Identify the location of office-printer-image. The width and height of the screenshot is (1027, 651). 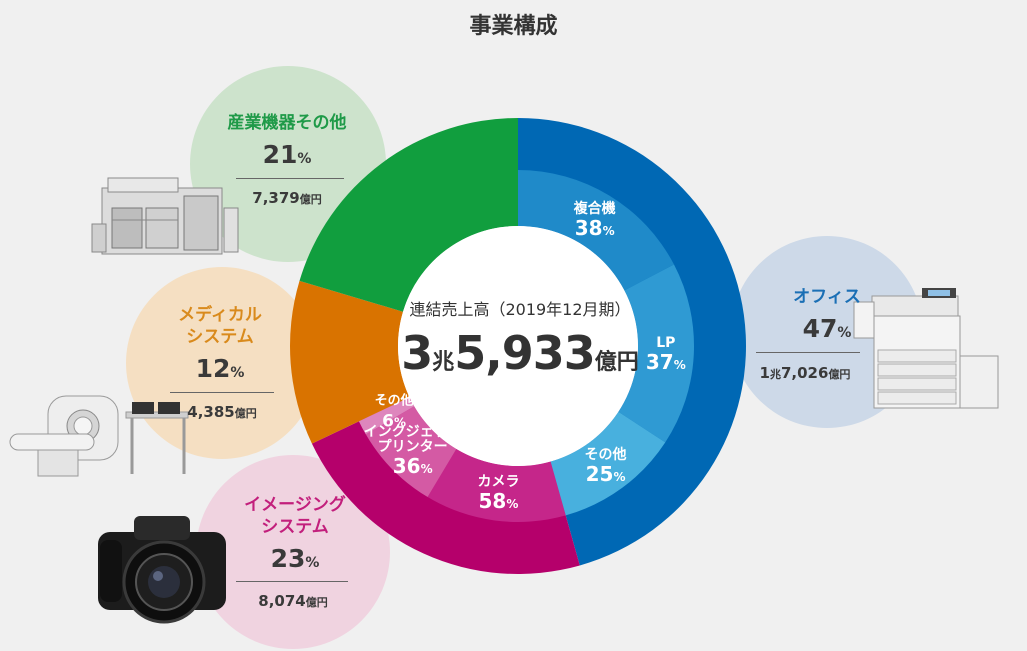
(926, 348).